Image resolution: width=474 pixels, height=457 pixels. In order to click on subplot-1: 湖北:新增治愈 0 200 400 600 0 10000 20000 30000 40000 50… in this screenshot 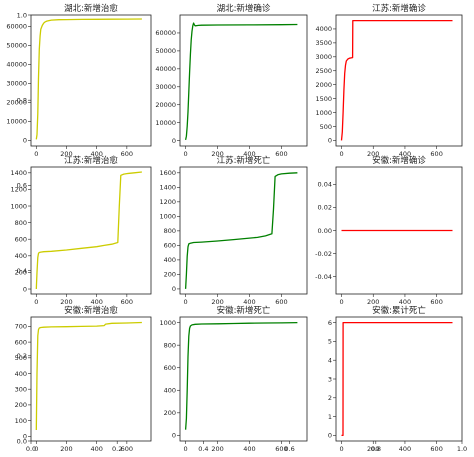, I will do `click(79, 80)`.